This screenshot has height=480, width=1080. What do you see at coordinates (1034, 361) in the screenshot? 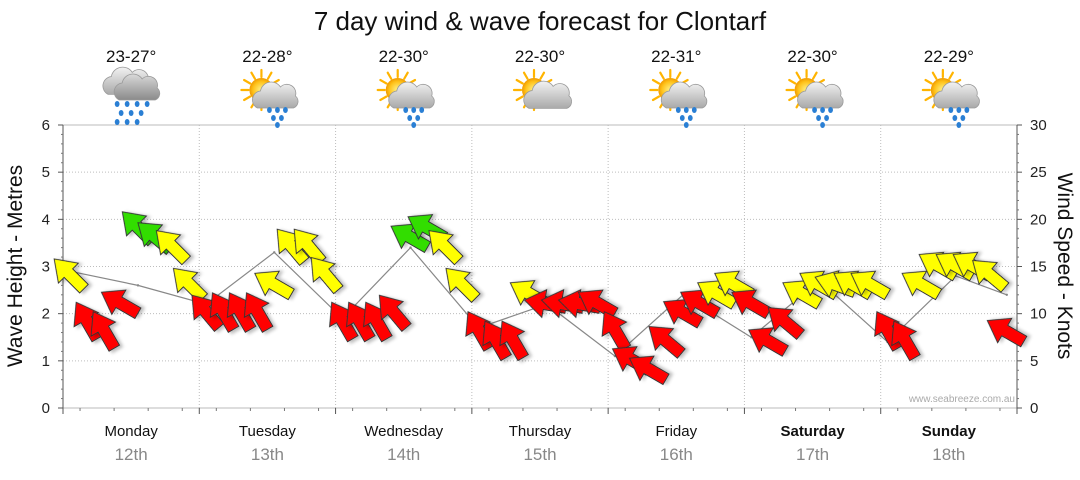
I see `right-tick-label: 5` at bounding box center [1034, 361].